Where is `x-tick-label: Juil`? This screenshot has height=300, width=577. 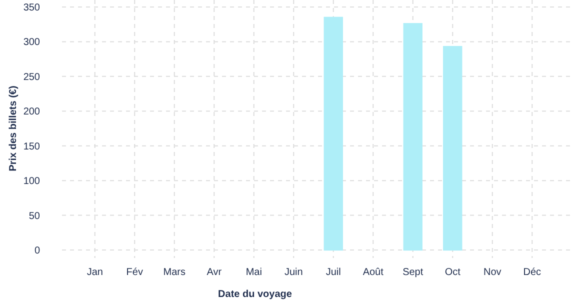 x-tick-label: Juil is located at coordinates (333, 272).